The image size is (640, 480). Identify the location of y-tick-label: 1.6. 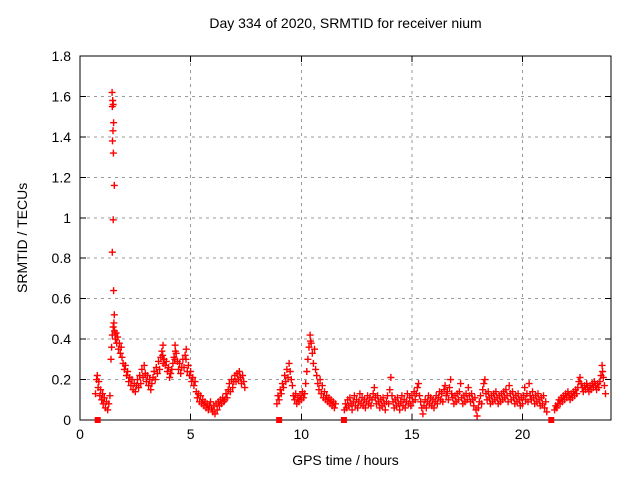
(62, 96).